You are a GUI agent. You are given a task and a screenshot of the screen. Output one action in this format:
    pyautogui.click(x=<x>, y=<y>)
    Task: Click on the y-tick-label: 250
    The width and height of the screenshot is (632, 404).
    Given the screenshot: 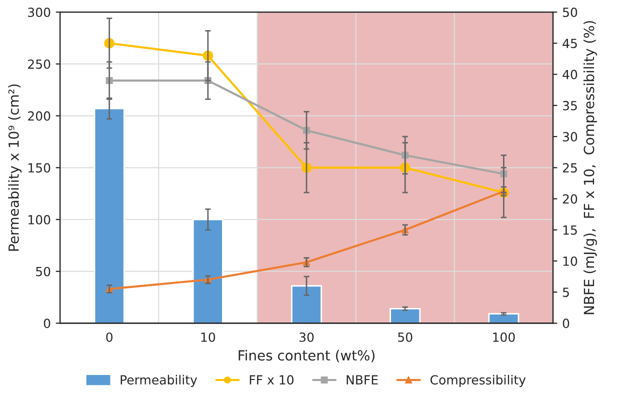 What is the action you would take?
    pyautogui.click(x=39, y=64)
    